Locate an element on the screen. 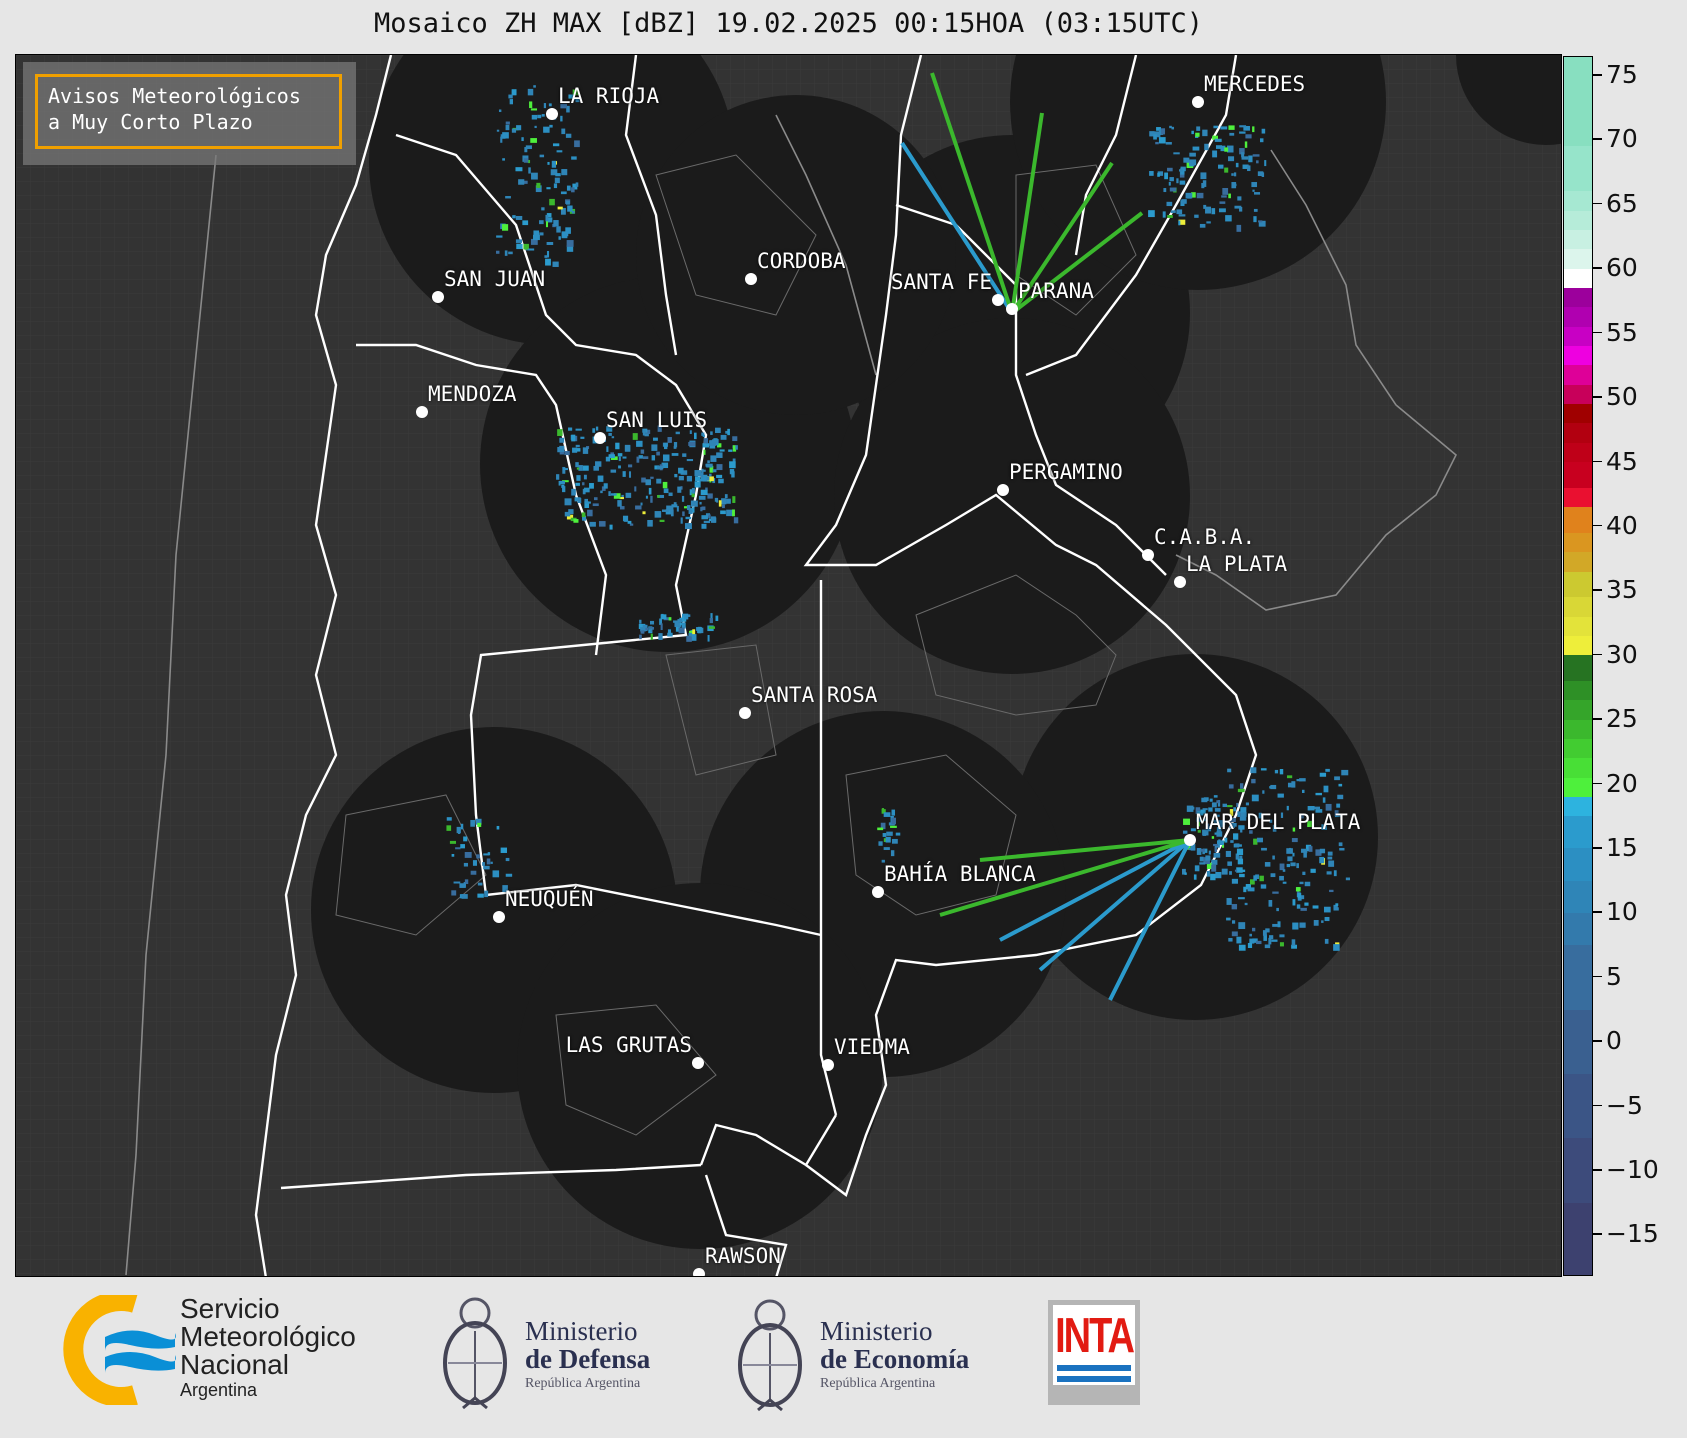  city-label: SAN LUIS is located at coordinates (657, 420).